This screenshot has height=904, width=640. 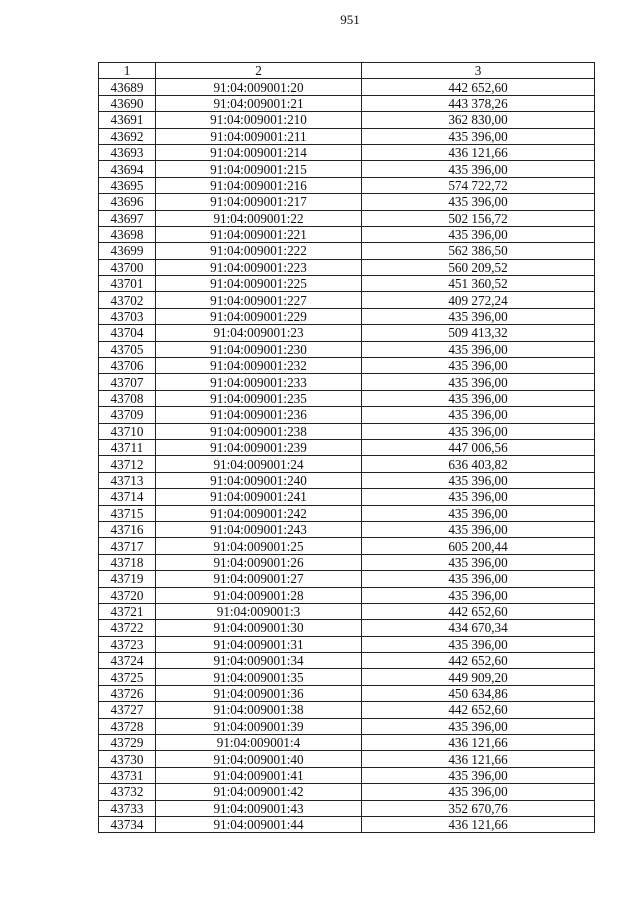 What do you see at coordinates (478, 70) in the screenshot?
I see `column-header: 3` at bounding box center [478, 70].